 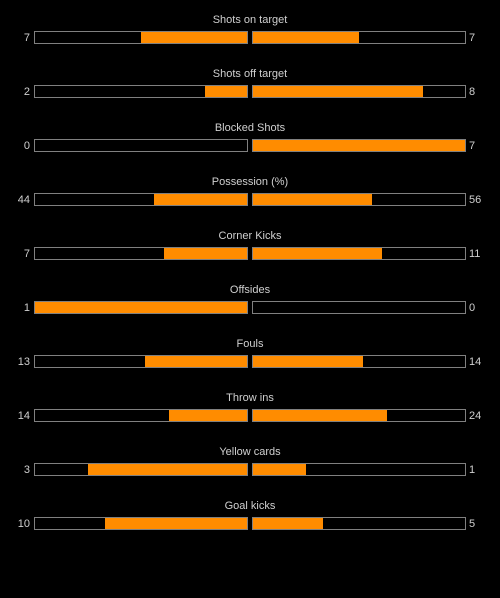 I want to click on away-value: 0, so click(x=472, y=308).